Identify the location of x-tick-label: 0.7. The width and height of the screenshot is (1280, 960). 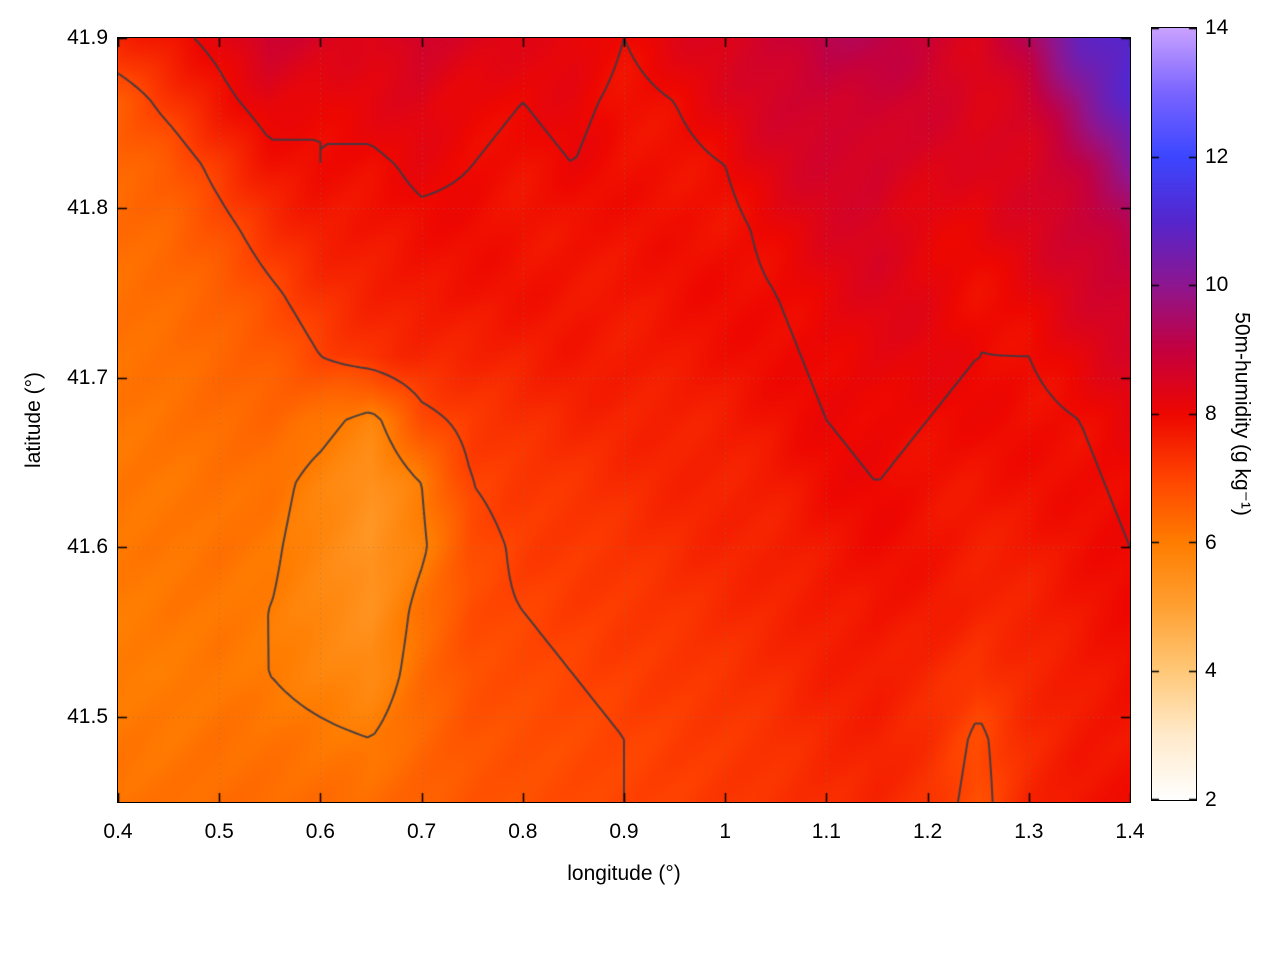
(421, 831).